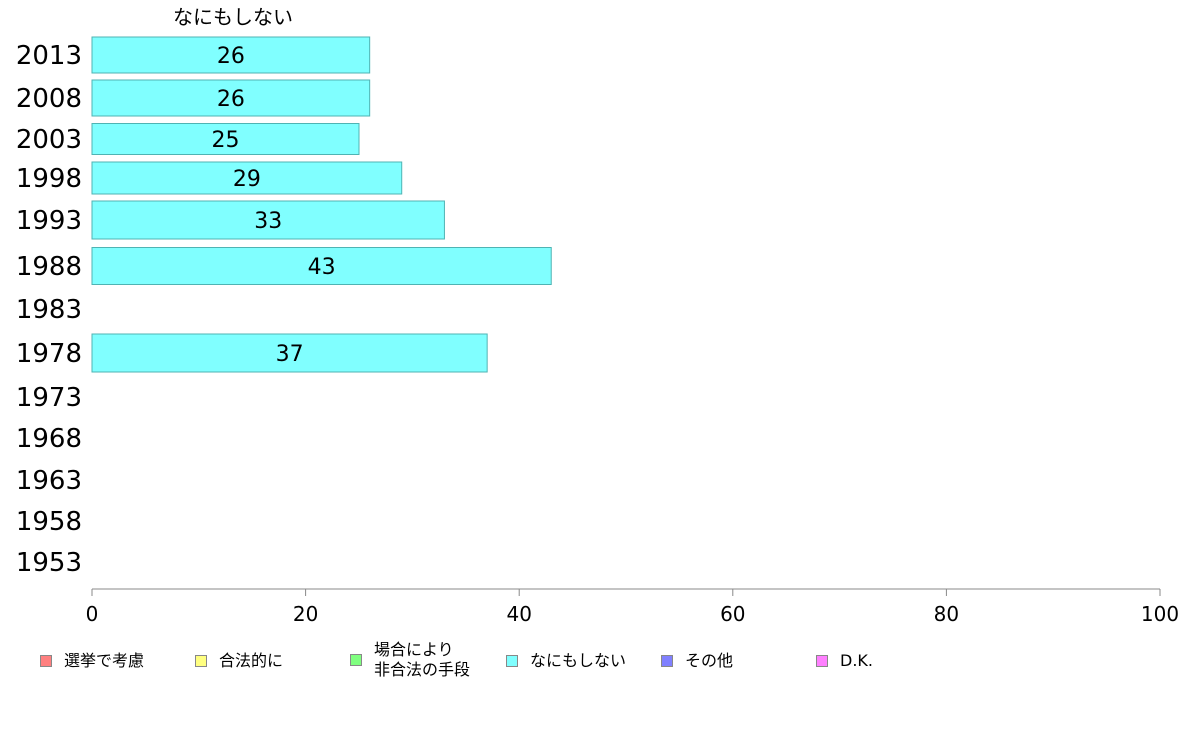  I want to click on y-tick-label: 1988, so click(49, 267).